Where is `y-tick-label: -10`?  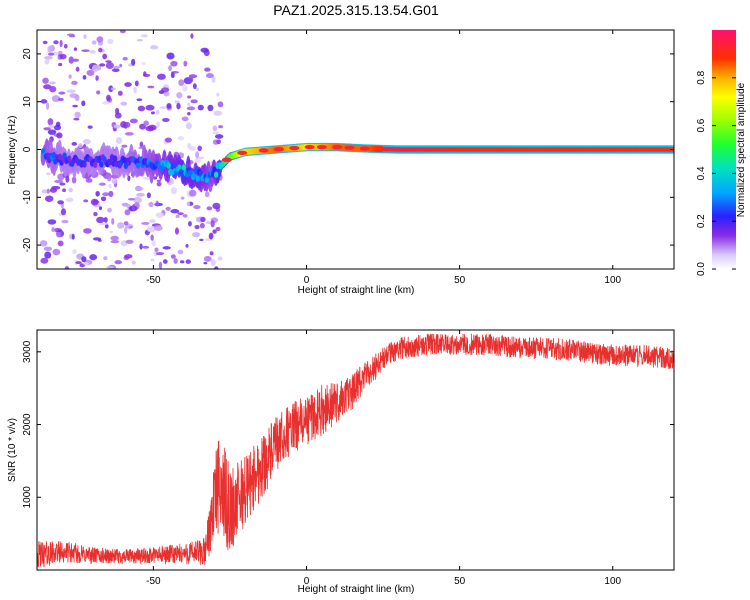
y-tick-label: -10 is located at coordinates (27, 197).